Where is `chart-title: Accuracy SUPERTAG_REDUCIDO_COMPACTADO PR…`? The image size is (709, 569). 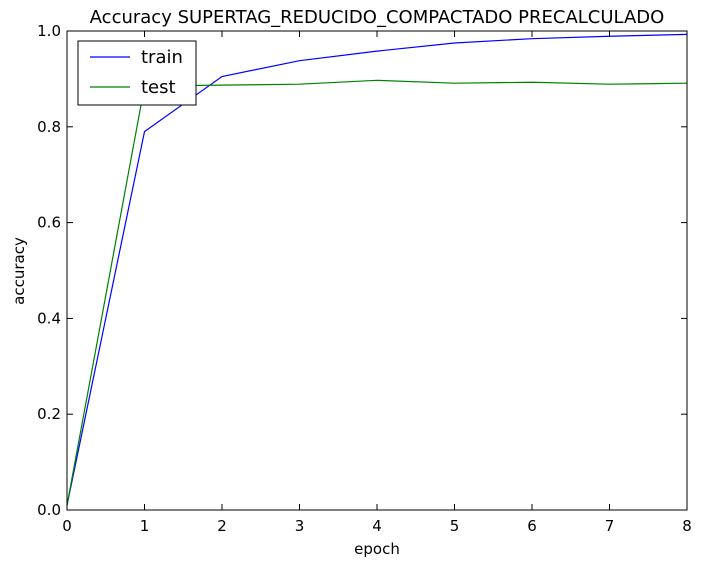
chart-title: Accuracy SUPERTAG_REDUCIDO_COMPACTADO PR… is located at coordinates (377, 17).